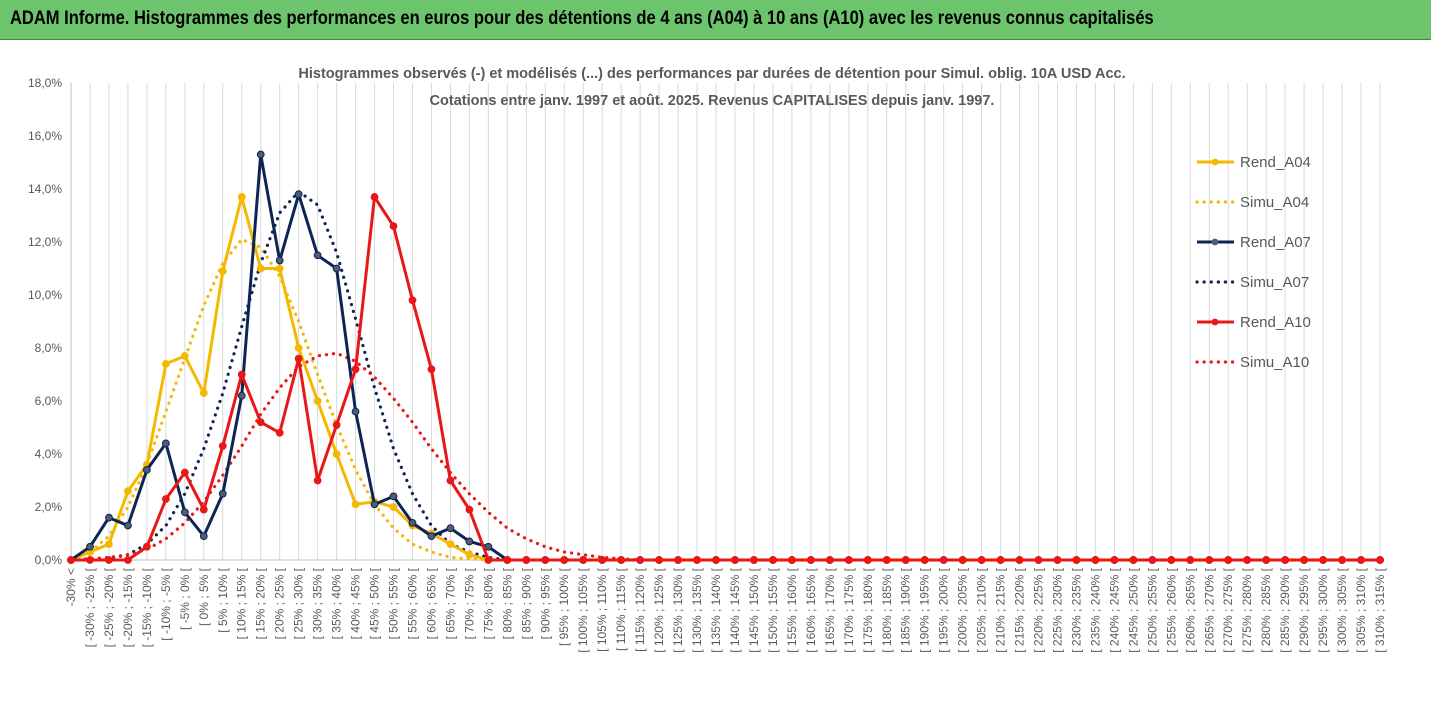 The image size is (1431, 719). What do you see at coordinates (1190, 609) in the screenshot?
I see `x-tick-label: [ 260% ; 265% [` at bounding box center [1190, 609].